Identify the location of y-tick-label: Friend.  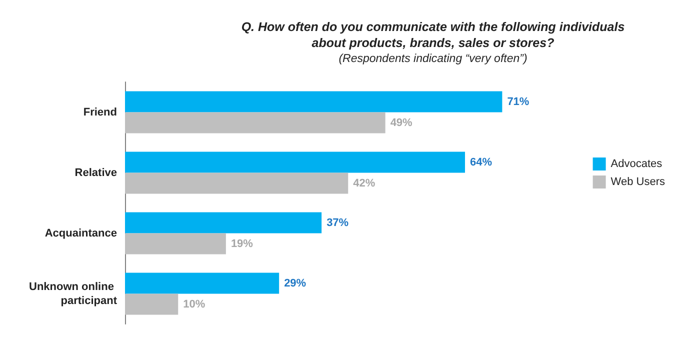
(100, 112).